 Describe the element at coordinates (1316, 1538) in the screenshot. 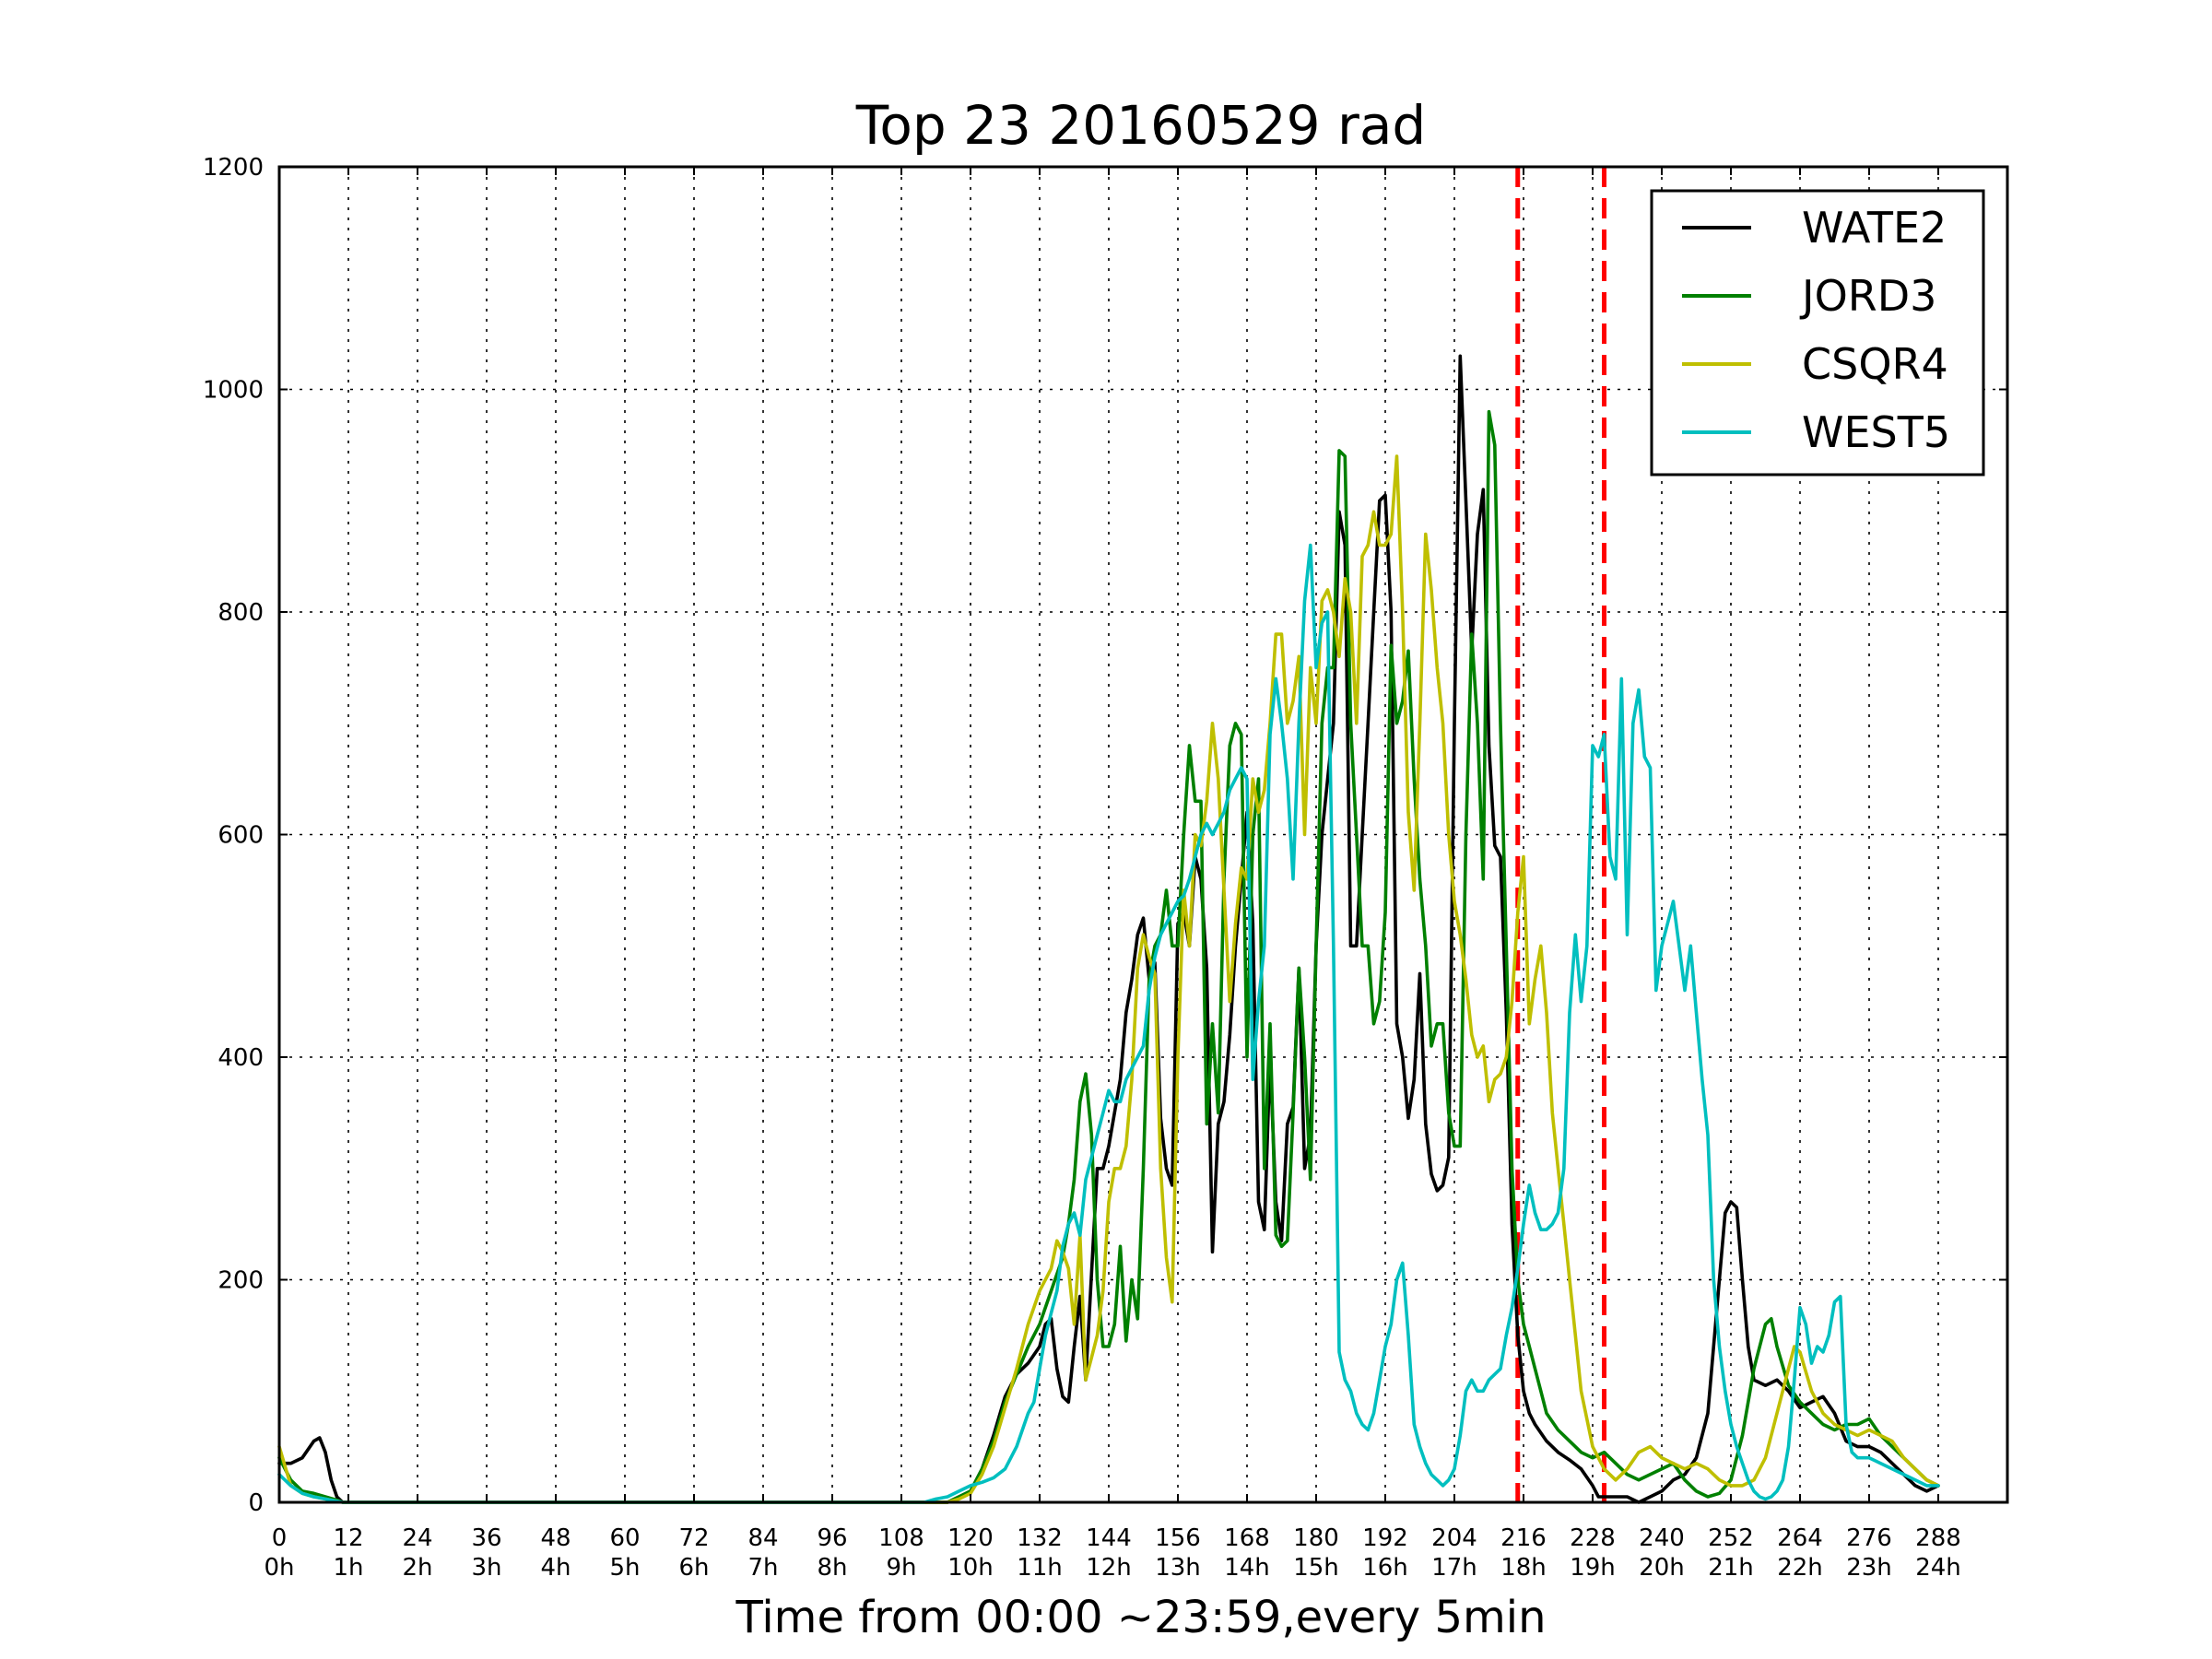

I see `x-tick-label: 180` at that location.